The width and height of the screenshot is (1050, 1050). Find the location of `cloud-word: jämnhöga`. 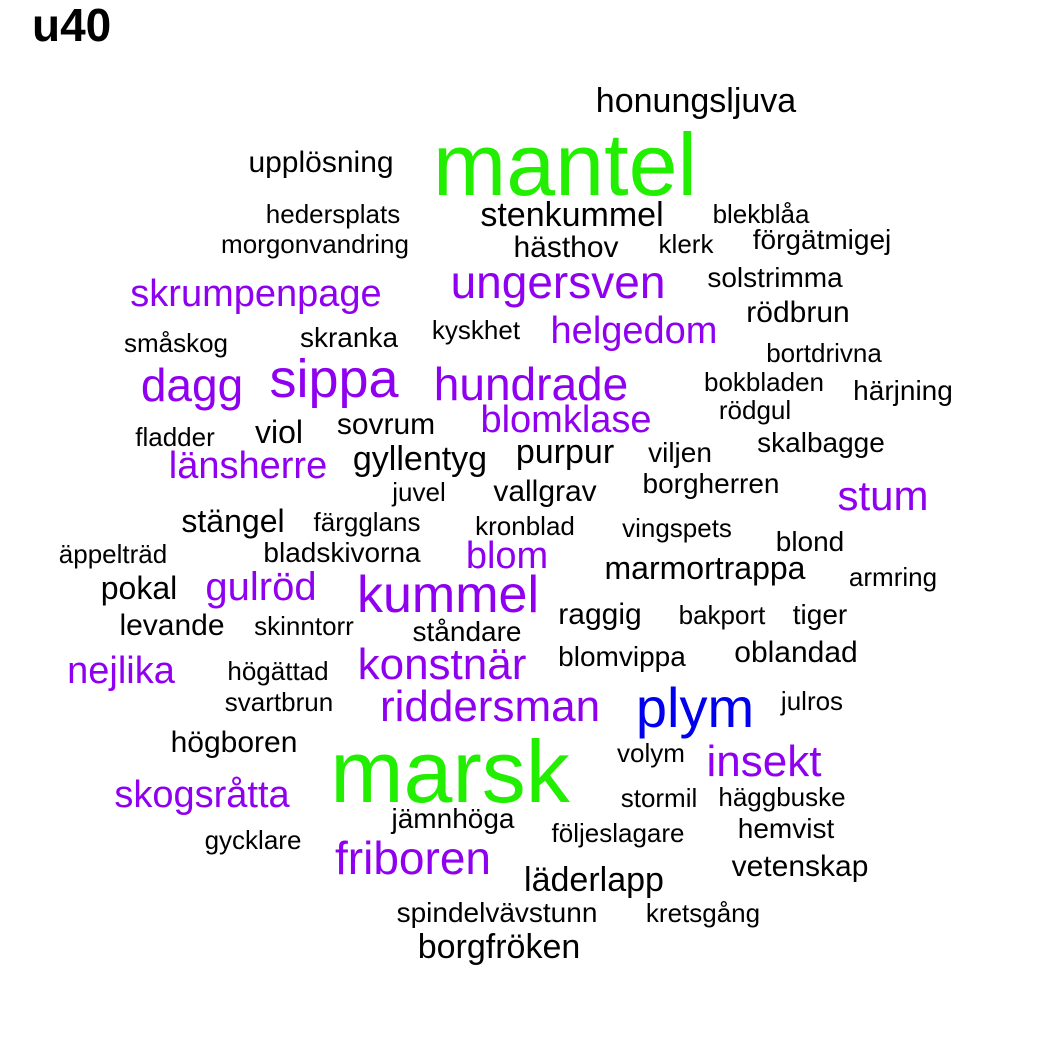

cloud-word: jämnhöga is located at coordinates (453, 818).